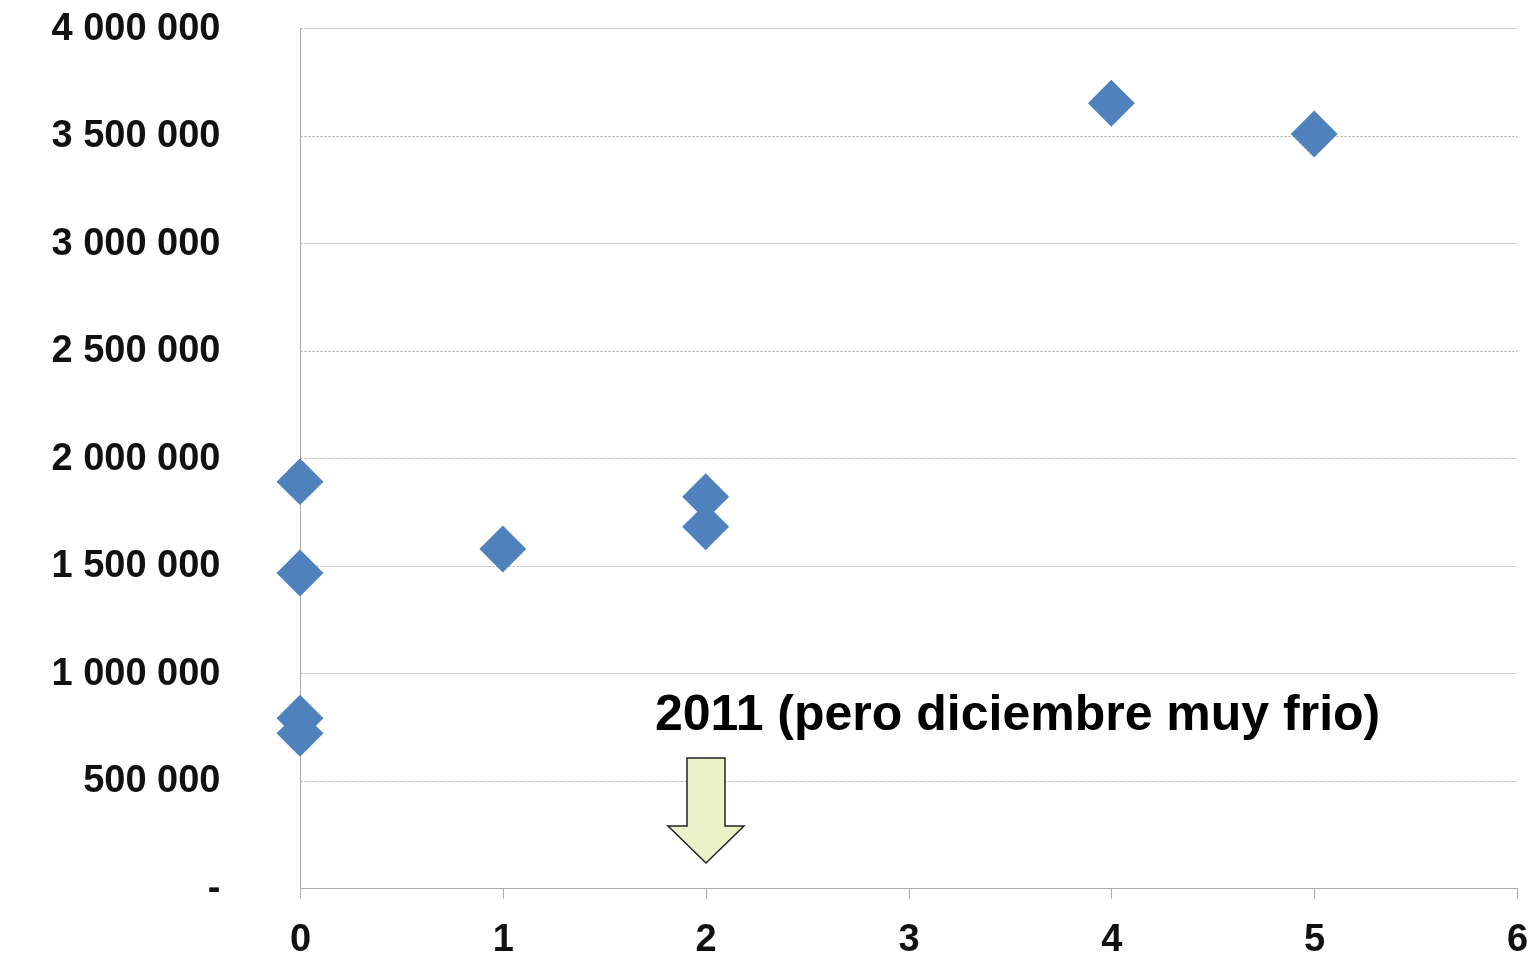 This screenshot has height=972, width=1539. I want to click on y-tick-label: 500 000, so click(152, 779).